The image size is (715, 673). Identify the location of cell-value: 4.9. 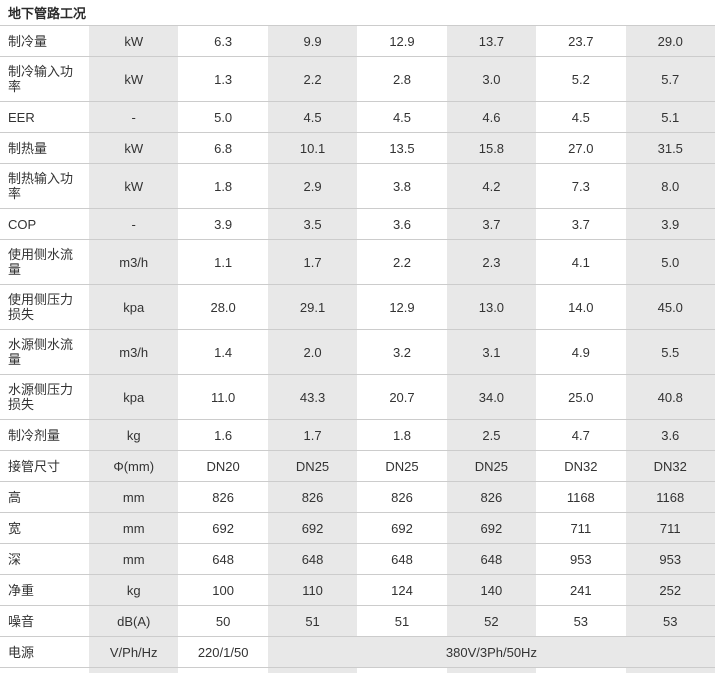
(581, 352).